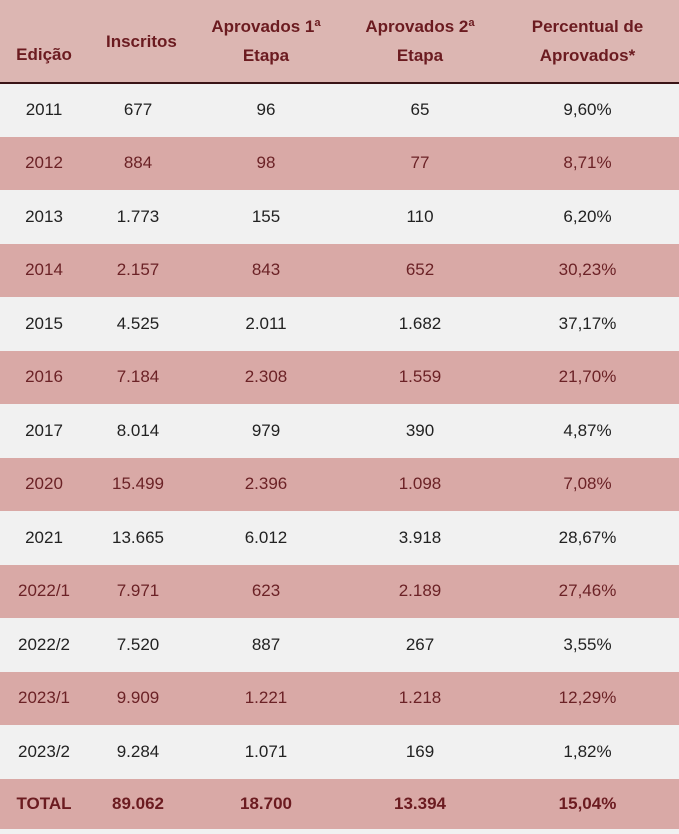  Describe the element at coordinates (44, 377) in the screenshot. I see `table-cell: 2016` at that location.